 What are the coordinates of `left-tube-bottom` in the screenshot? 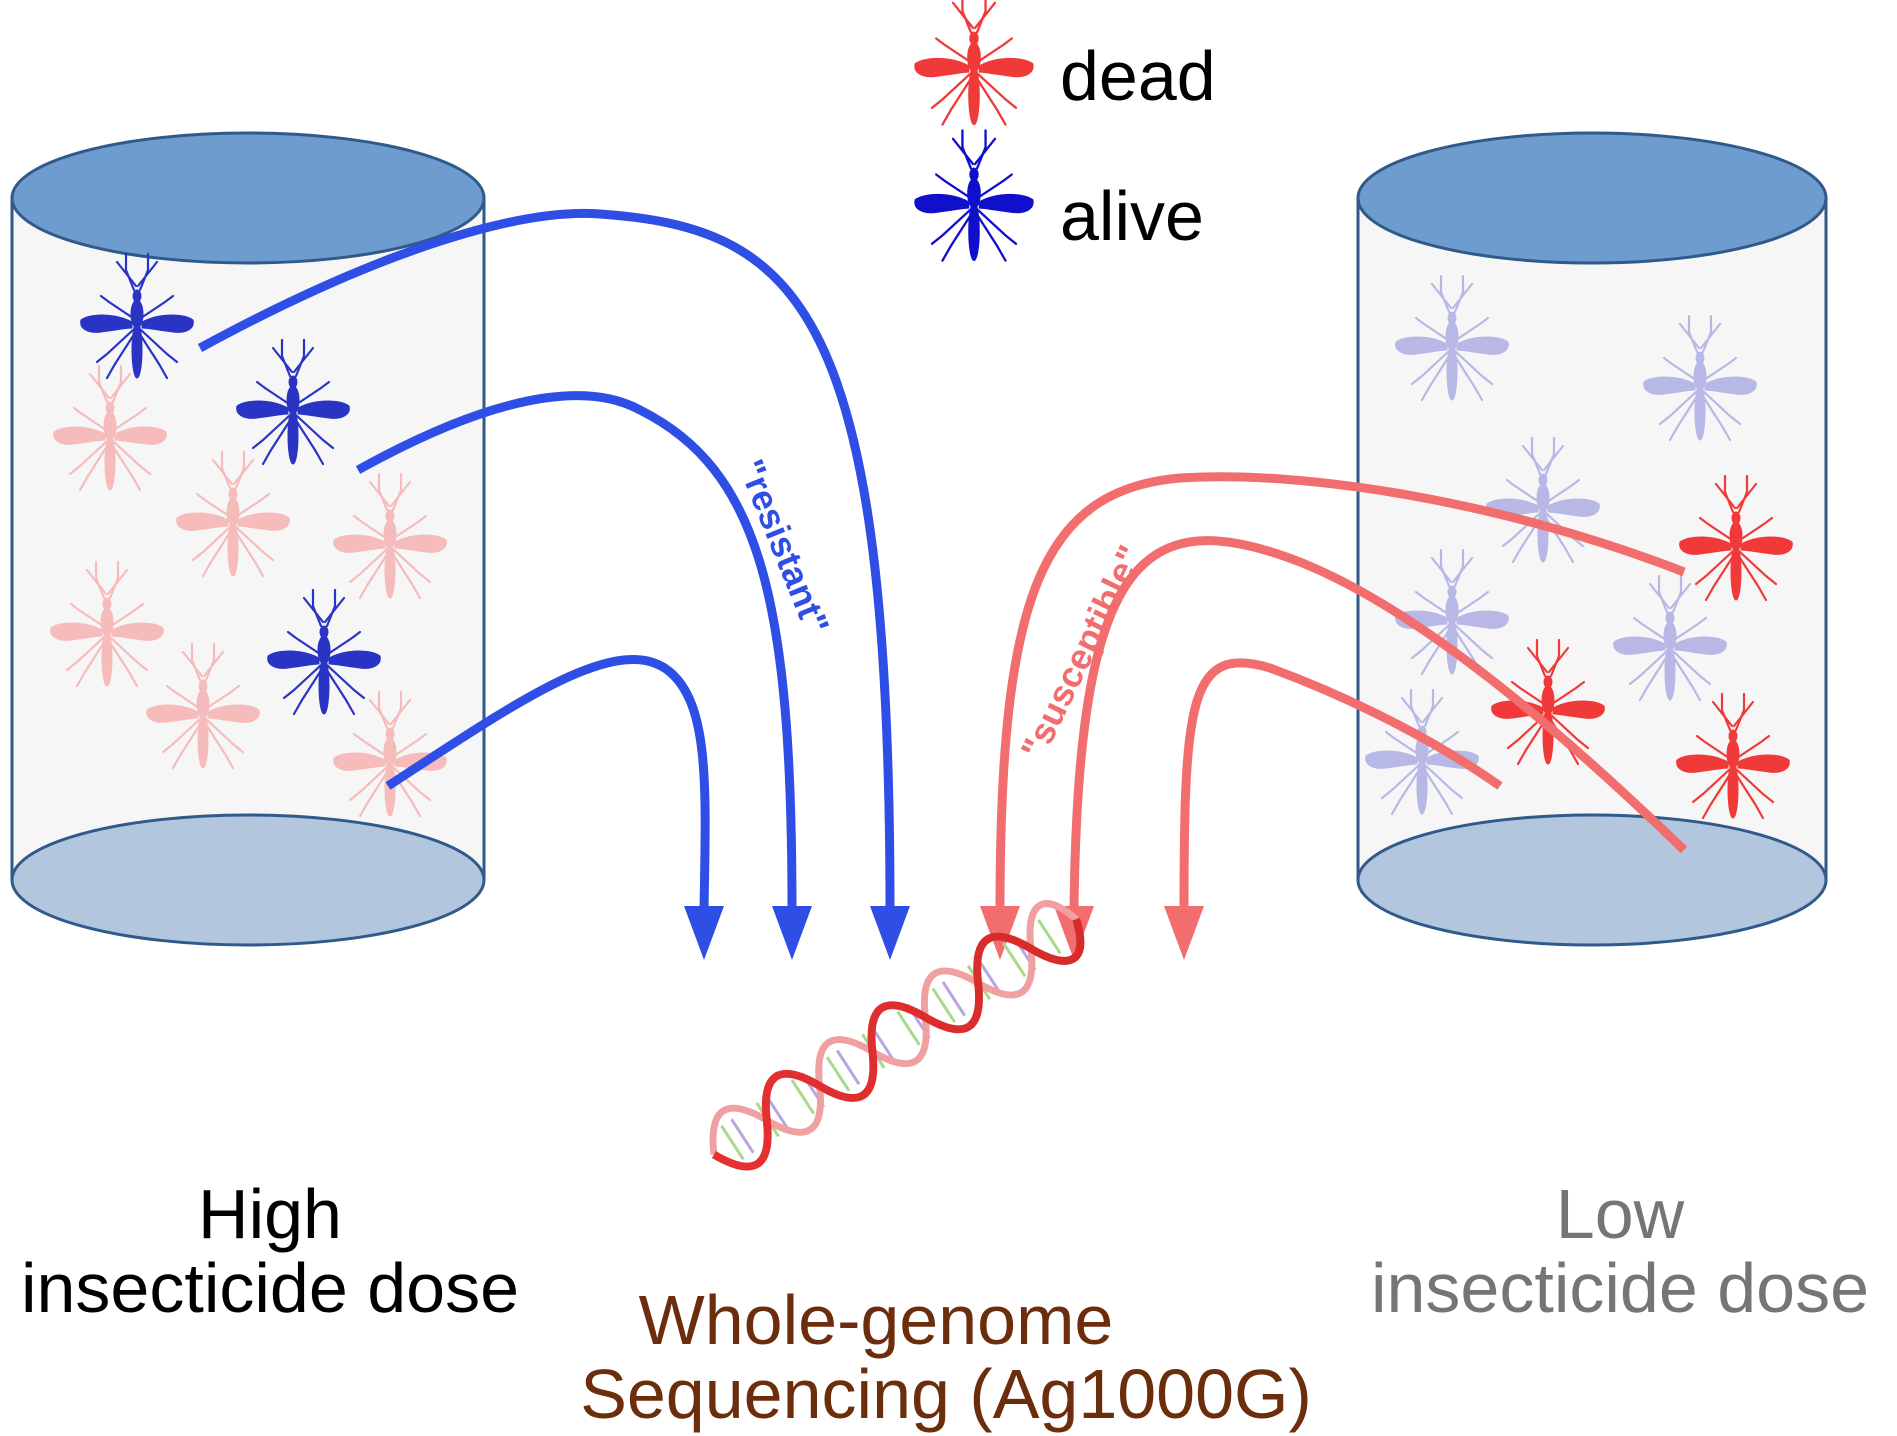 It's located at (248, 880).